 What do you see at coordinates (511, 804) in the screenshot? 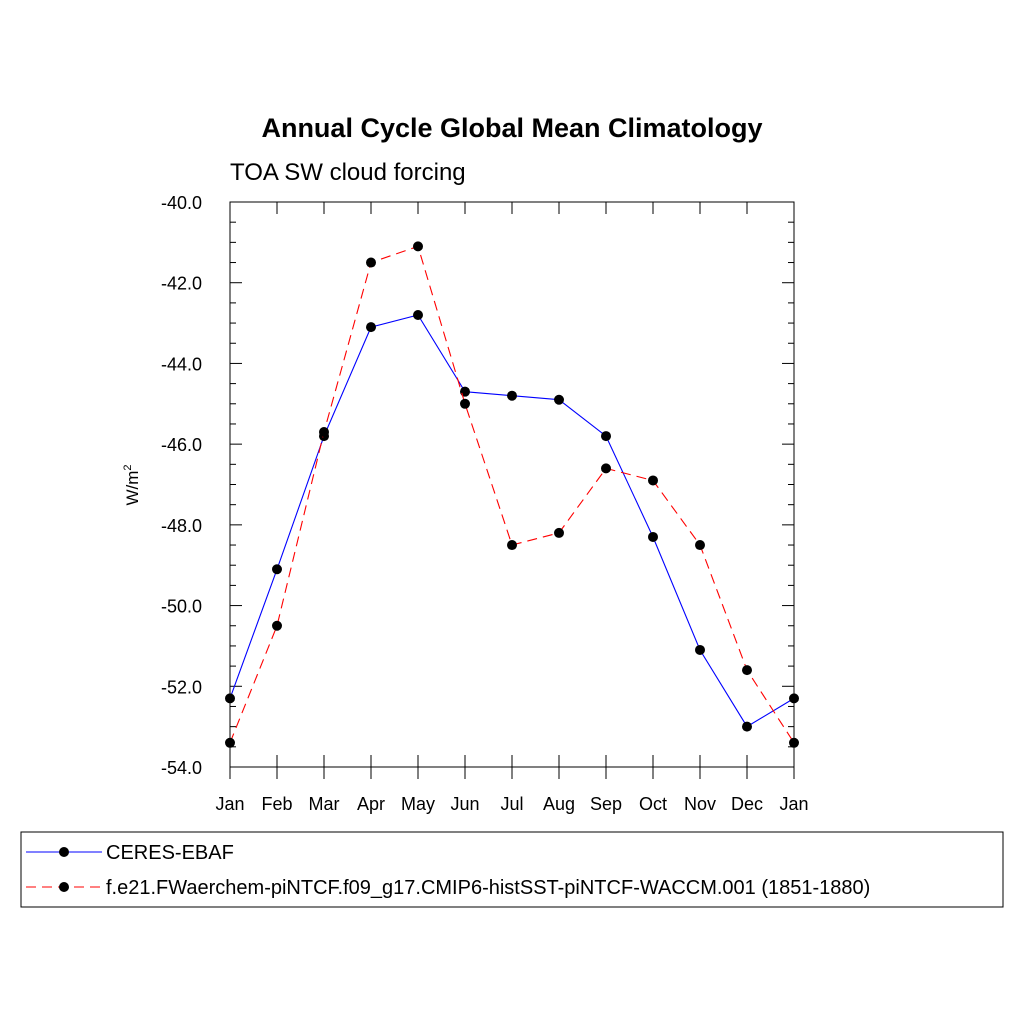
I see `x-tick-label: Jul` at bounding box center [511, 804].